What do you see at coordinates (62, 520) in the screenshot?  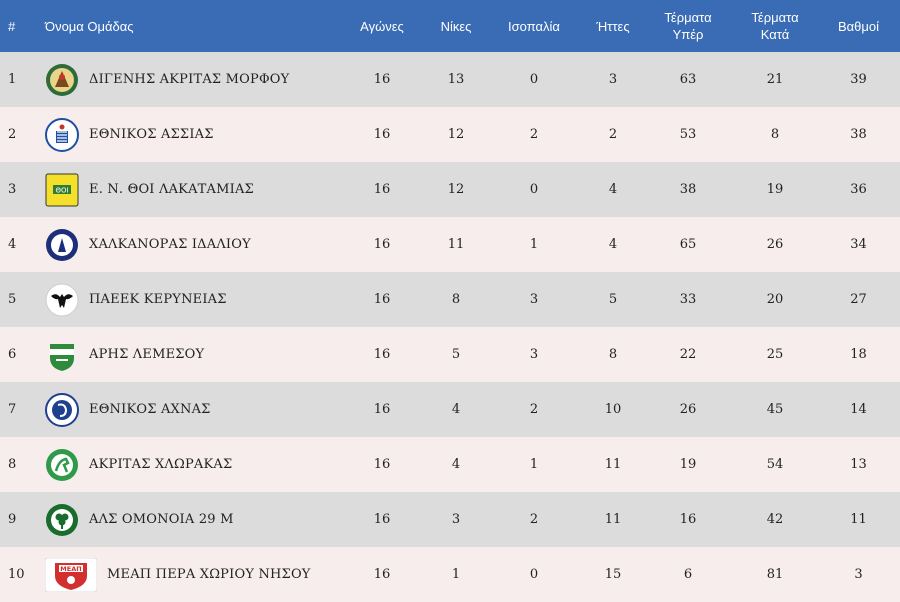 I see `omonoia-logo-icon` at bounding box center [62, 520].